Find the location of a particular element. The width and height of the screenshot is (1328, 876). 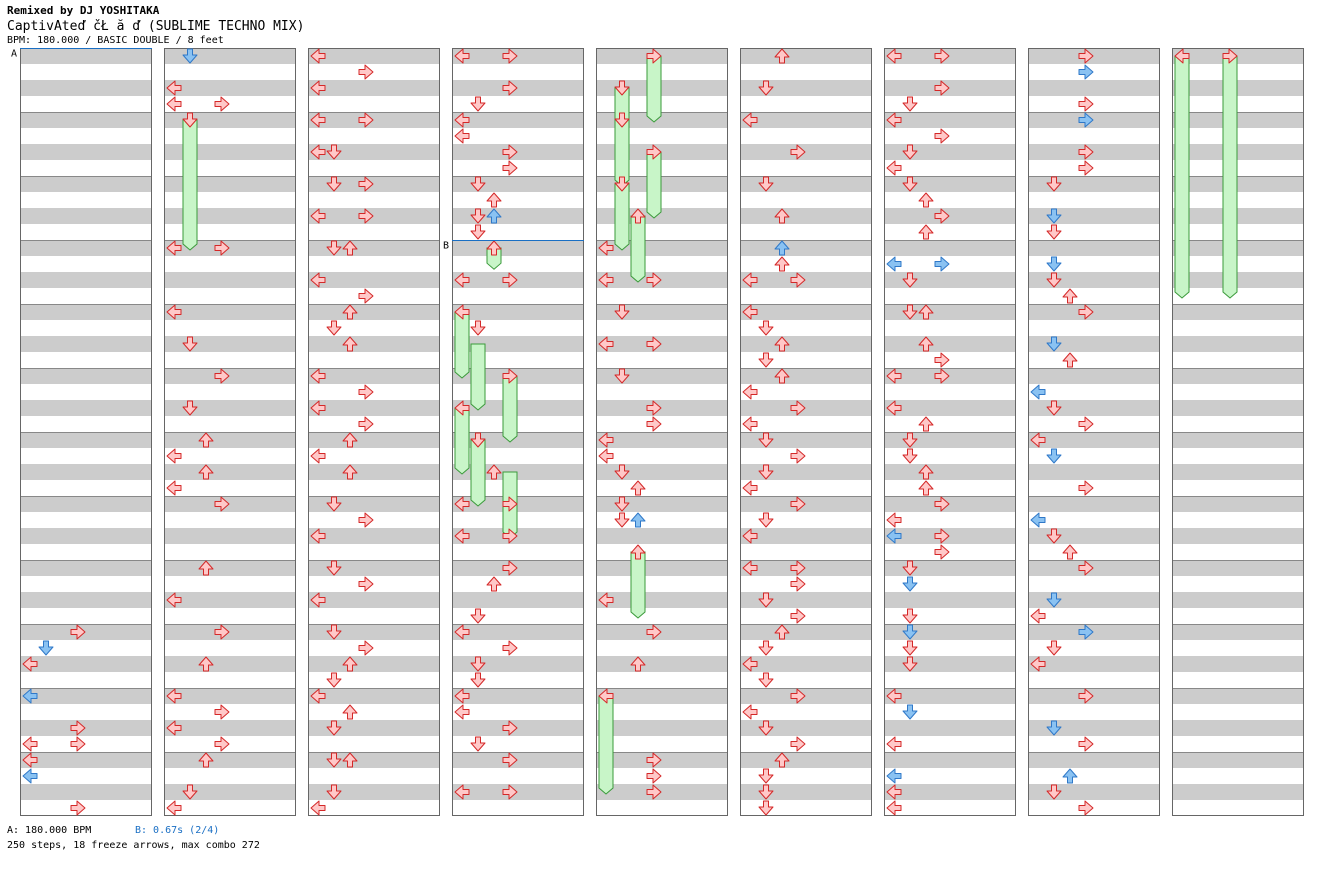

bpm-marker-a: A: 180.000 BPM is located at coordinates (49, 830).